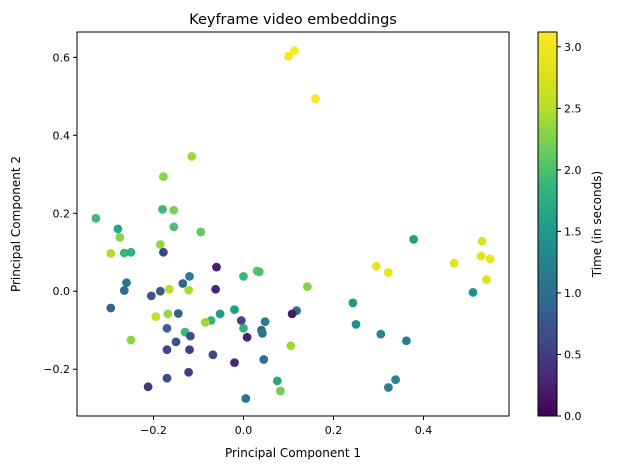 Image resolution: width=618 pixels, height=470 pixels. What do you see at coordinates (153, 430) in the screenshot?
I see `x-tick-label: −0.2` at bounding box center [153, 430].